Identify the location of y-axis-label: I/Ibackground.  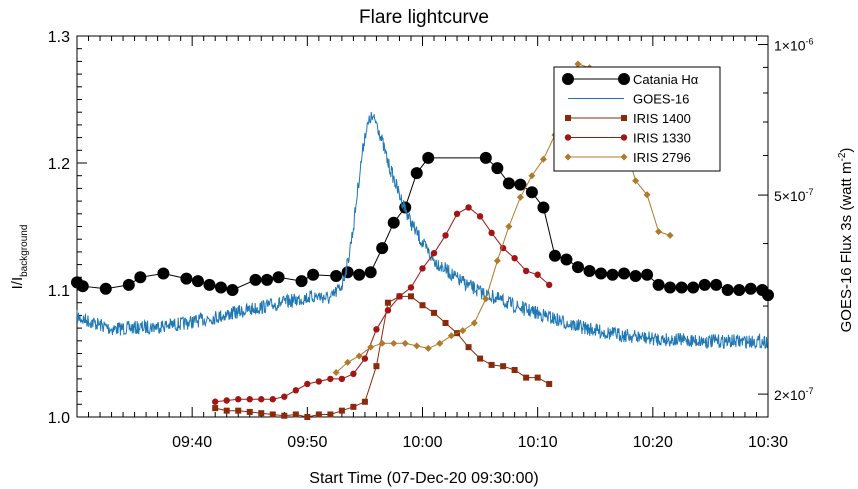
(19, 257).